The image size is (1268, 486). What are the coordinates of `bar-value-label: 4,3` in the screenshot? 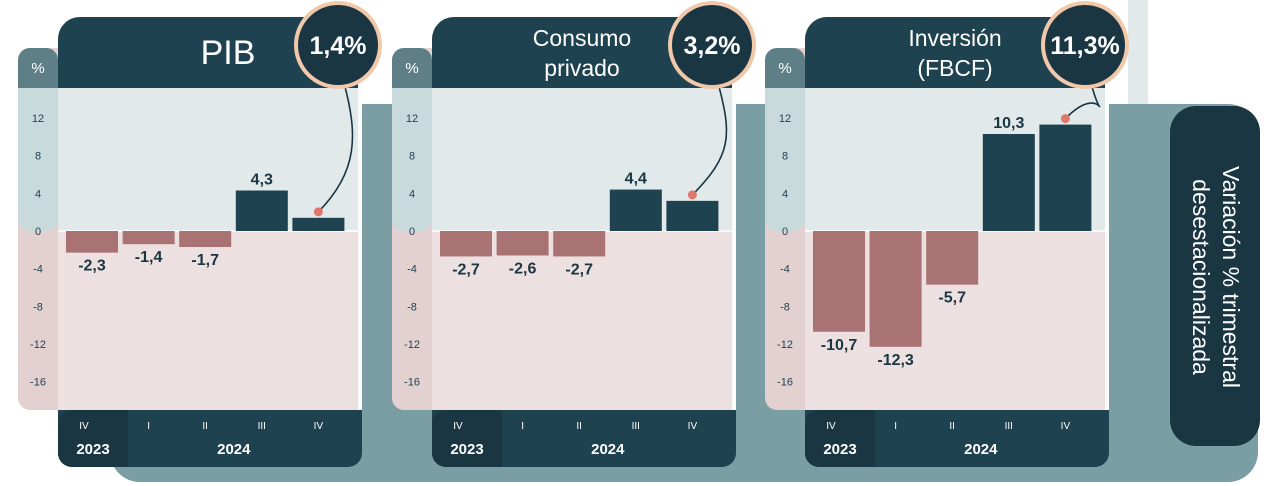 It's located at (262, 180).